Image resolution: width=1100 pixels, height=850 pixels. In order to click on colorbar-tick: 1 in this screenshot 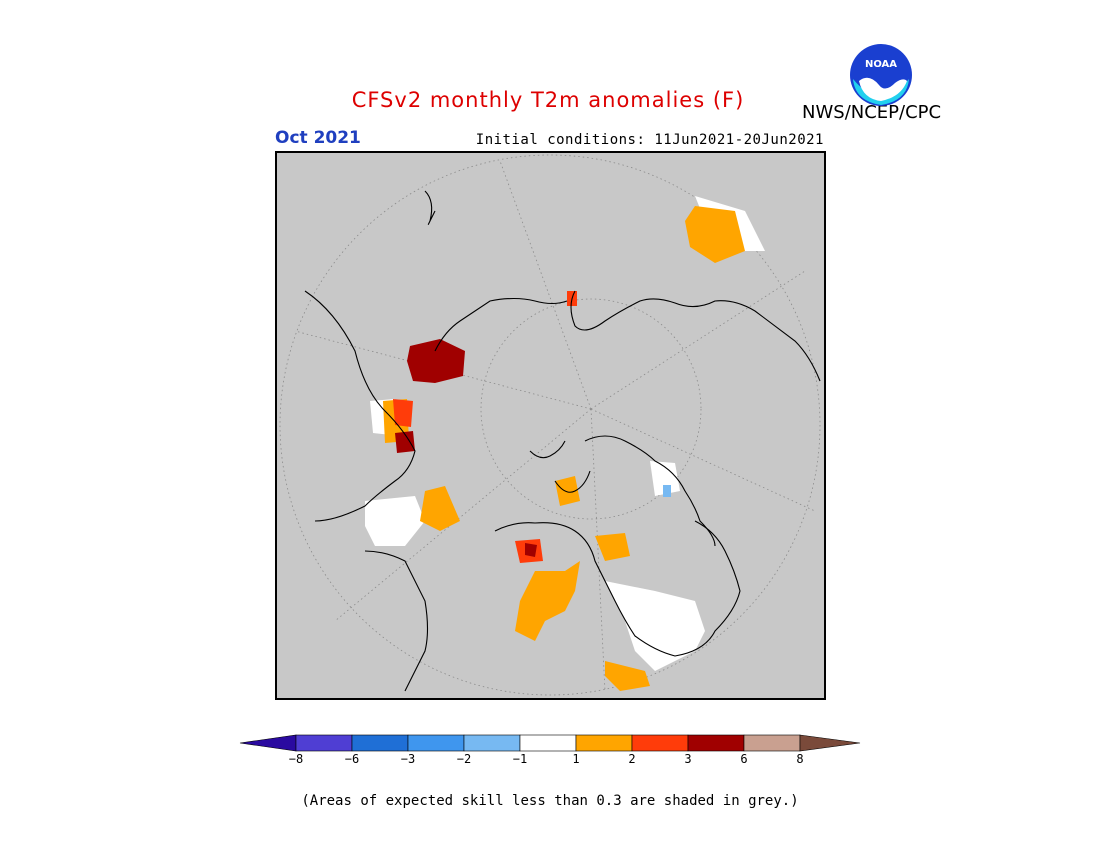, I will do `click(576, 759)`.